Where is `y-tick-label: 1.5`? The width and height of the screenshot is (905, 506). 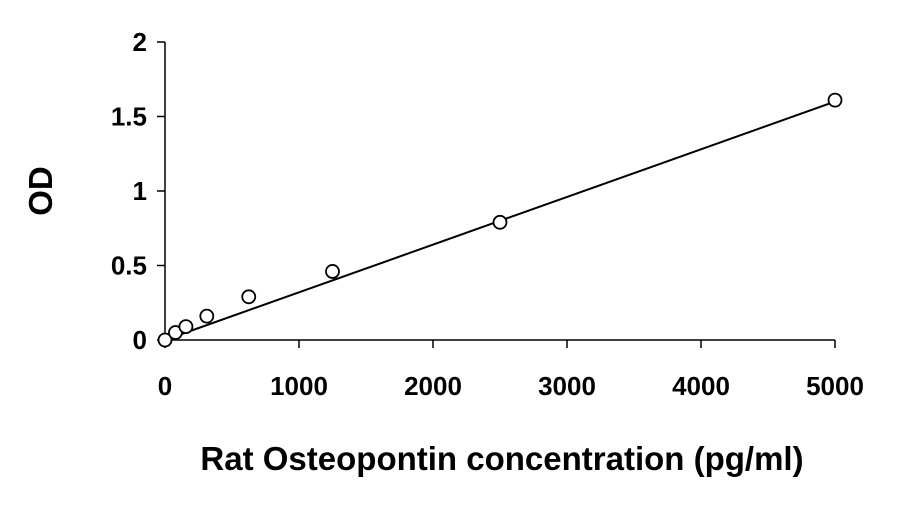 y-tick-label: 1.5 is located at coordinates (129, 117).